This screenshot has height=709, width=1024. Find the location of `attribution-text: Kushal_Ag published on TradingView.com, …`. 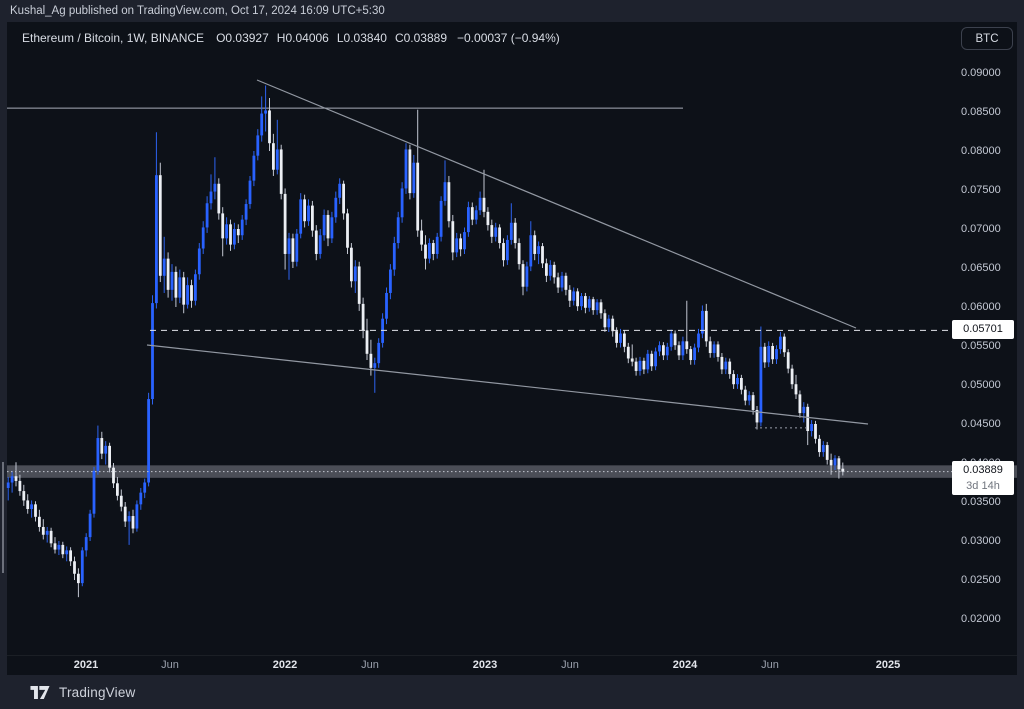

attribution-text: Kushal_Ag published on TradingView.com, … is located at coordinates (197, 11).